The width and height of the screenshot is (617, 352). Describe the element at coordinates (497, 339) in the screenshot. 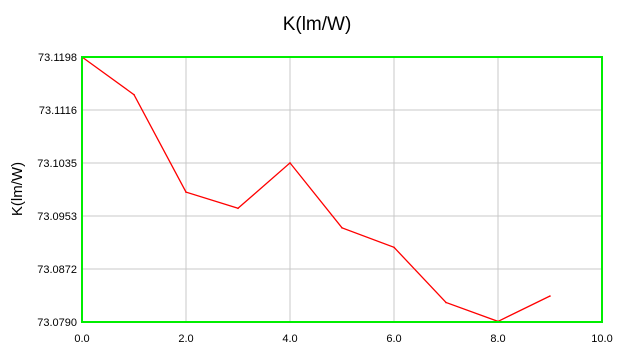

I see `x-tick-label: 8.0` at that location.